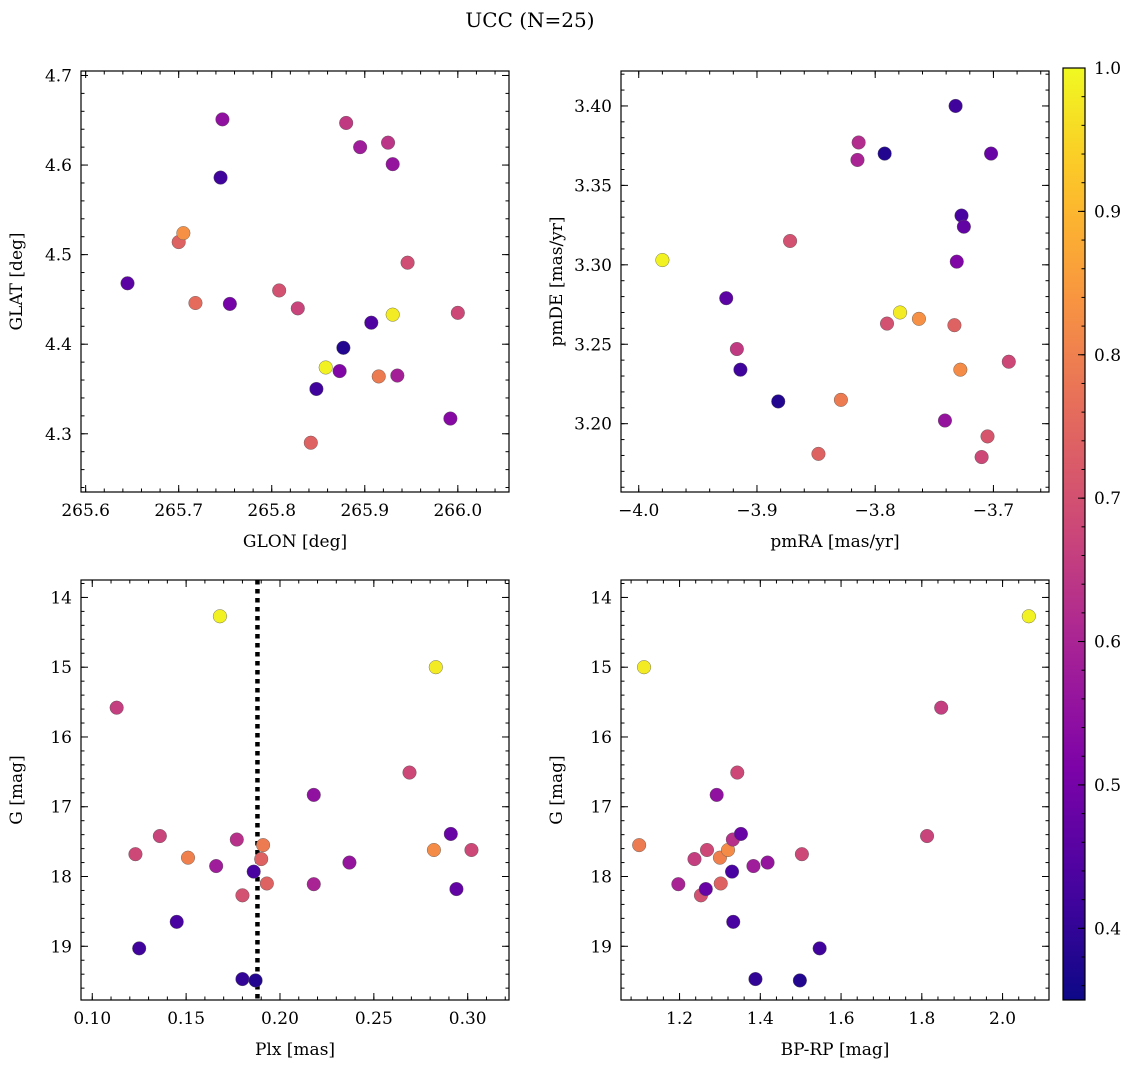 This screenshot has width=1136, height=1068. What do you see at coordinates (17, 281) in the screenshot?
I see `y-axis-label: GLAT [deg]` at bounding box center [17, 281].